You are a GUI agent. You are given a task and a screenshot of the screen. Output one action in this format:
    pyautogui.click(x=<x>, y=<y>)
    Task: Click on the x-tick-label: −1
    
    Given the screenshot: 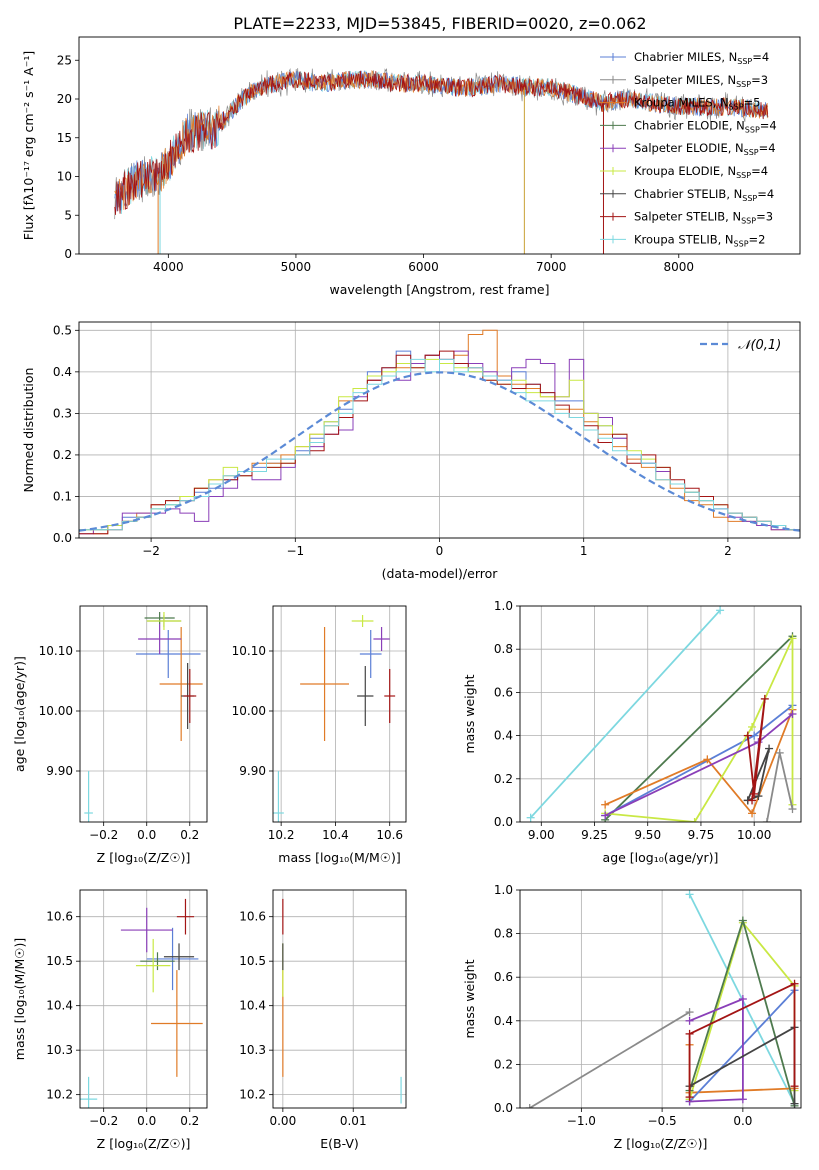 What is the action you would take?
    pyautogui.click(x=295, y=551)
    